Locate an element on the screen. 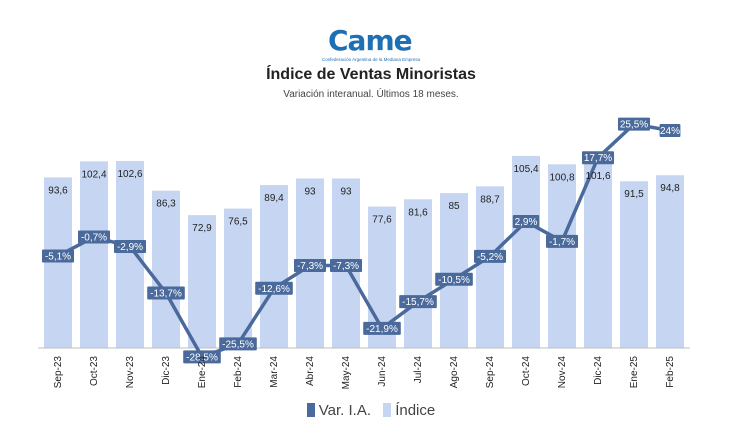 Image resolution: width=742 pixels, height=436 pixels. bar-label-ene-25: 91,5 is located at coordinates (634, 194).